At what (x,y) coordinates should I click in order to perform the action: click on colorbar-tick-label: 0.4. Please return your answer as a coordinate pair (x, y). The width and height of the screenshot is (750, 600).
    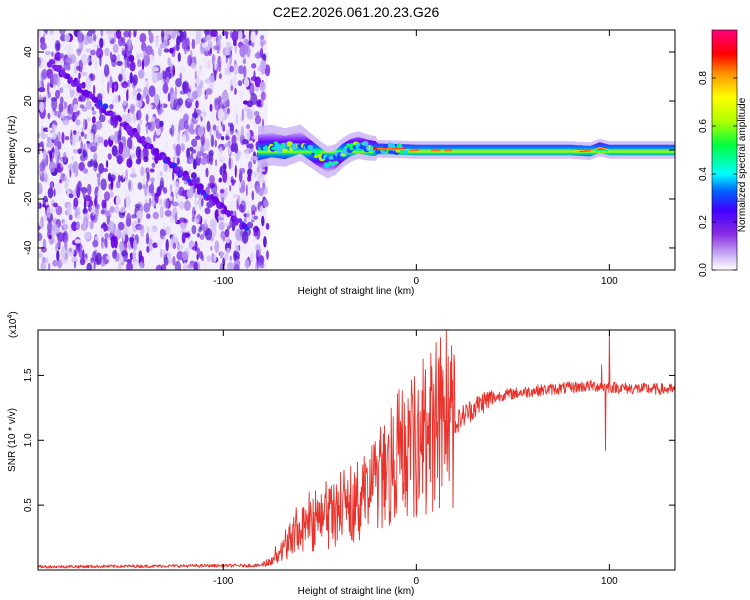
    Looking at the image, I should click on (703, 174).